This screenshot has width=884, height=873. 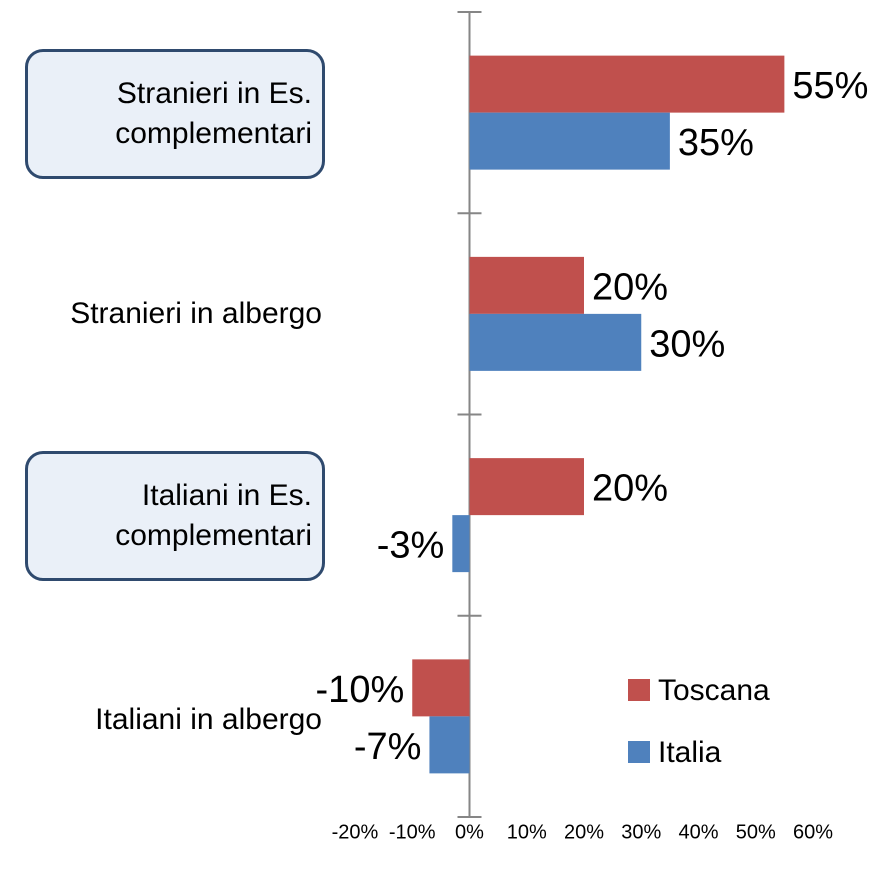 I want to click on legend-label: Toscana, so click(x=714, y=690).